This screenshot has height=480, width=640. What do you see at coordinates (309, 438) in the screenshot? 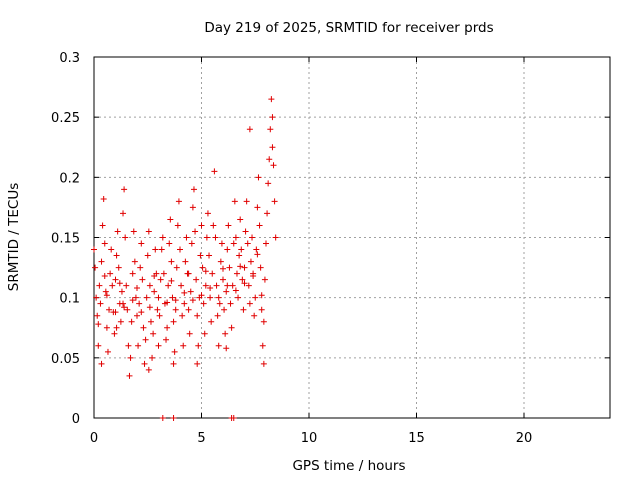
I see `x-tick-label: 10` at bounding box center [309, 438].